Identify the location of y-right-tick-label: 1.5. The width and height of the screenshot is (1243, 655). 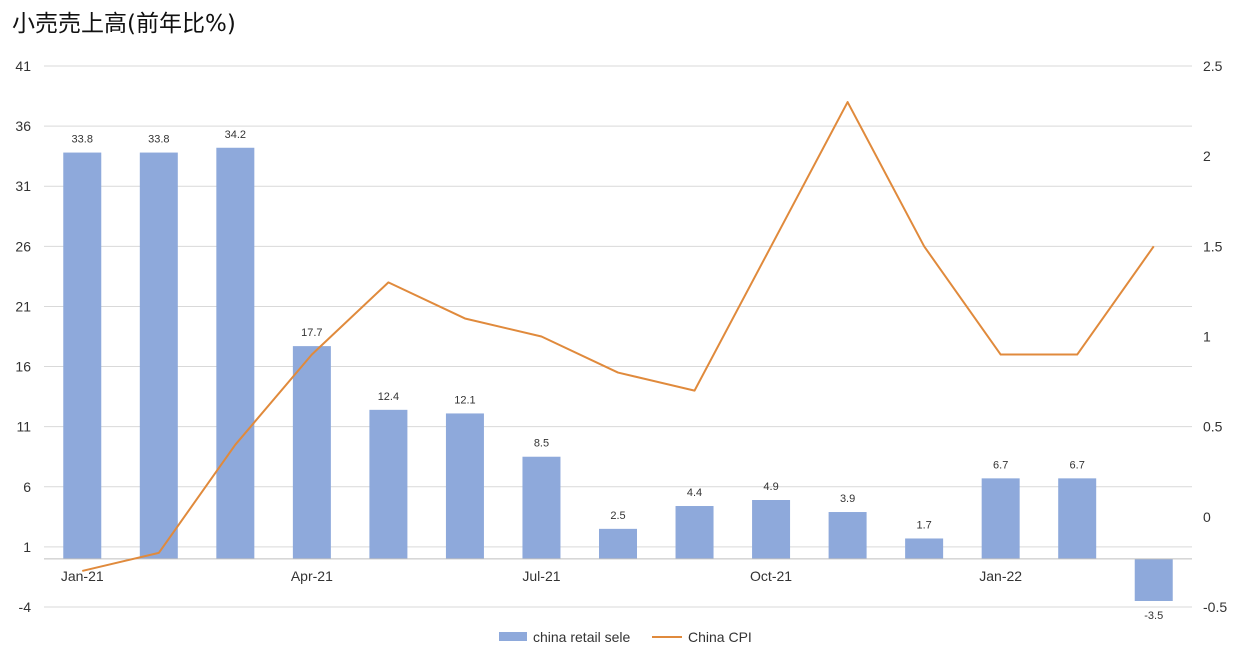
(1213, 246).